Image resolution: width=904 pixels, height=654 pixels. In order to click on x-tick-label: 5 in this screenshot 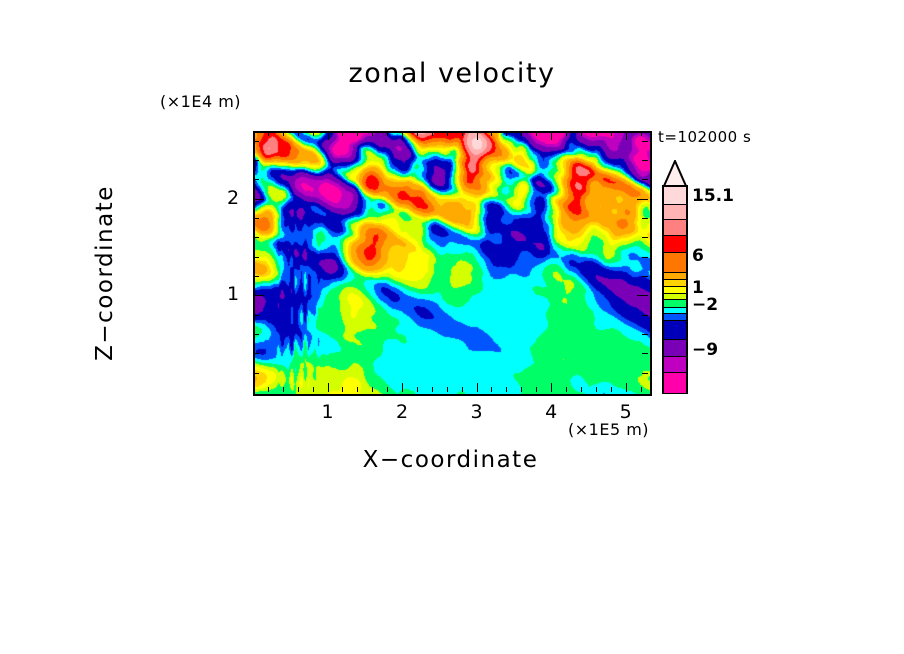, I will do `click(625, 412)`.